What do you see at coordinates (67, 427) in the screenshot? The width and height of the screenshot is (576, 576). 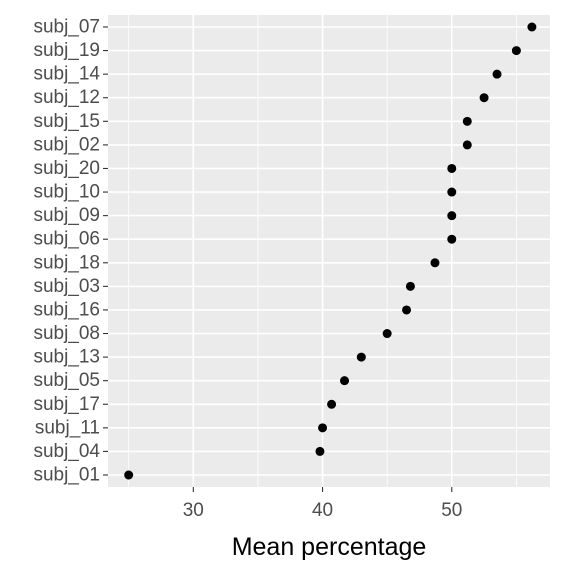 I see `y-tick-label: subj_11` at bounding box center [67, 427].